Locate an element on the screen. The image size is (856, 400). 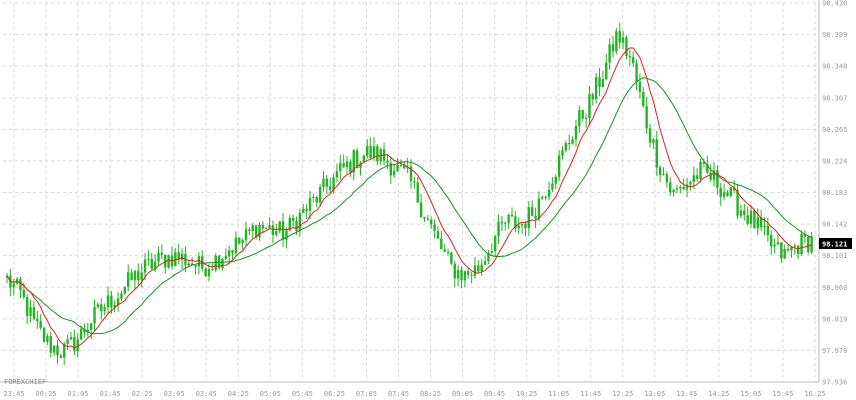
y-tick-label: 98.348 is located at coordinates (834, 67).